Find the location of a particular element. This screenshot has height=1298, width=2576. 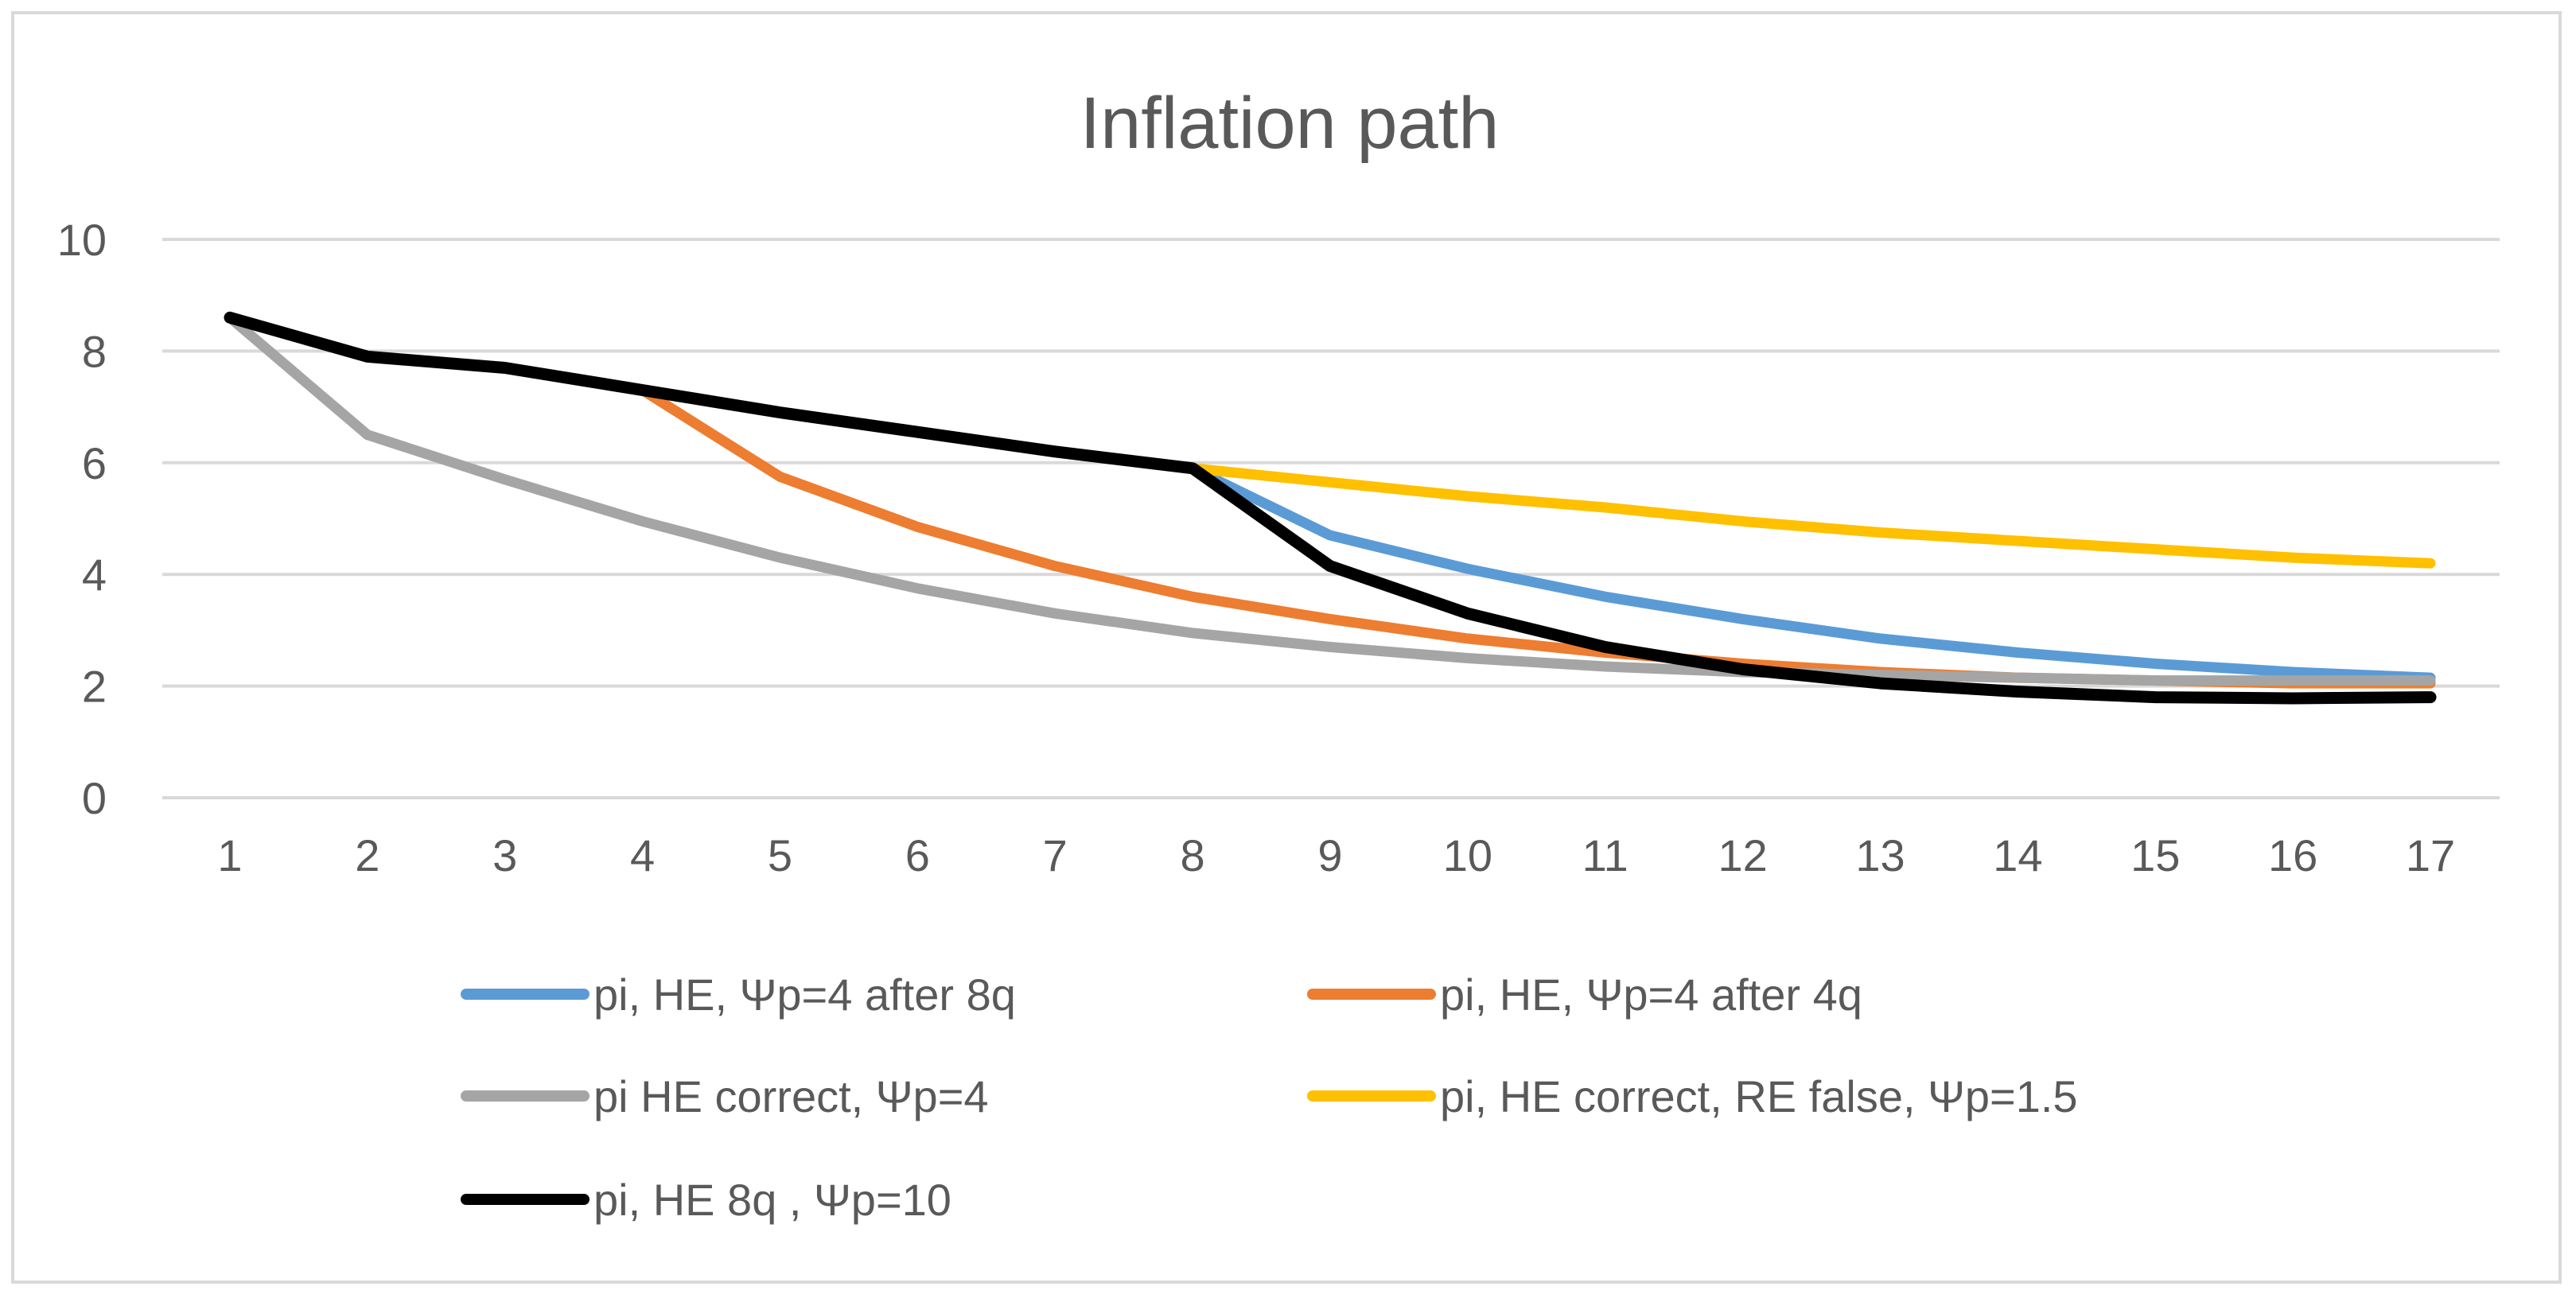

x-tick-label: 10 is located at coordinates (1468, 855).